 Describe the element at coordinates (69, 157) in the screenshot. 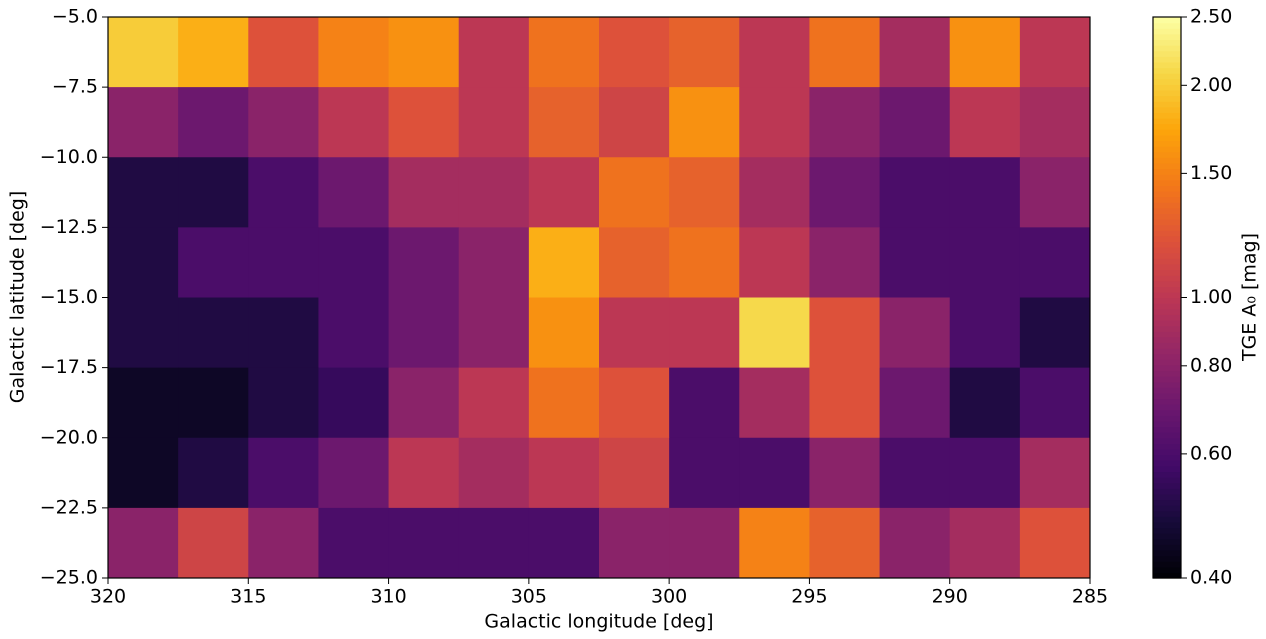

I see `y-tick-label: −10.0` at that location.